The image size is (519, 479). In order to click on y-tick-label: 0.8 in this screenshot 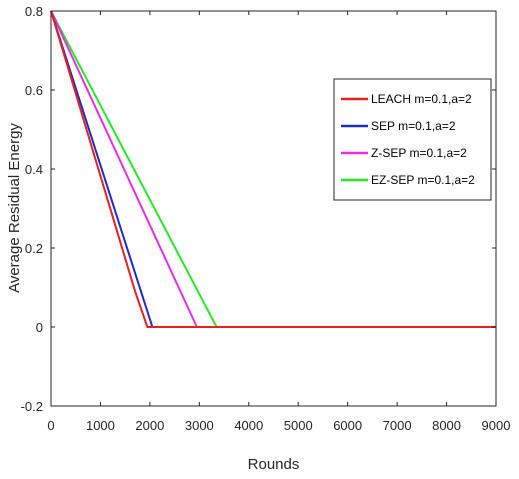, I will do `click(34, 11)`.